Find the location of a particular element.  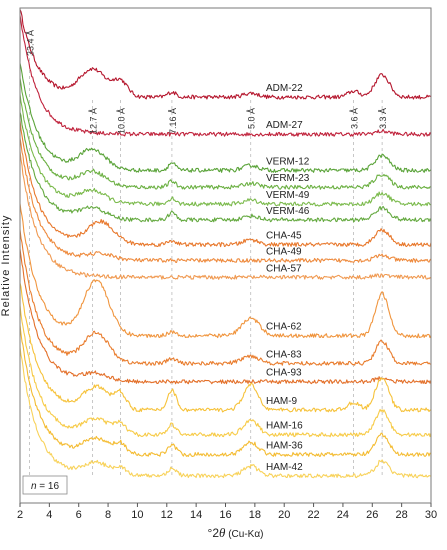

reference-label: 10.0 Å is located at coordinates (121, 121).